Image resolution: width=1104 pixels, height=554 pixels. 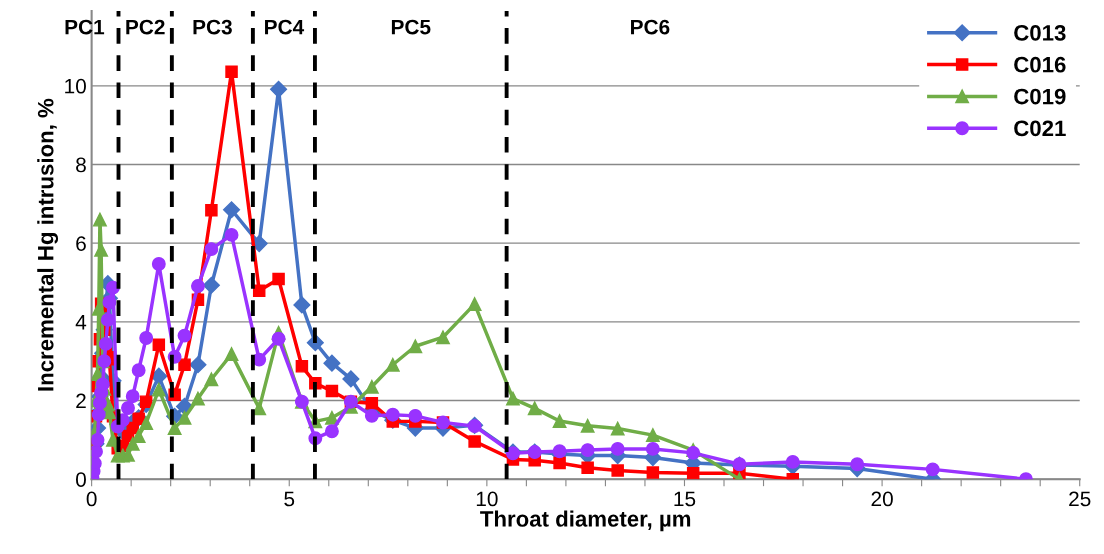 What do you see at coordinates (411, 27) in the screenshot?
I see `annotation: PC5` at bounding box center [411, 27].